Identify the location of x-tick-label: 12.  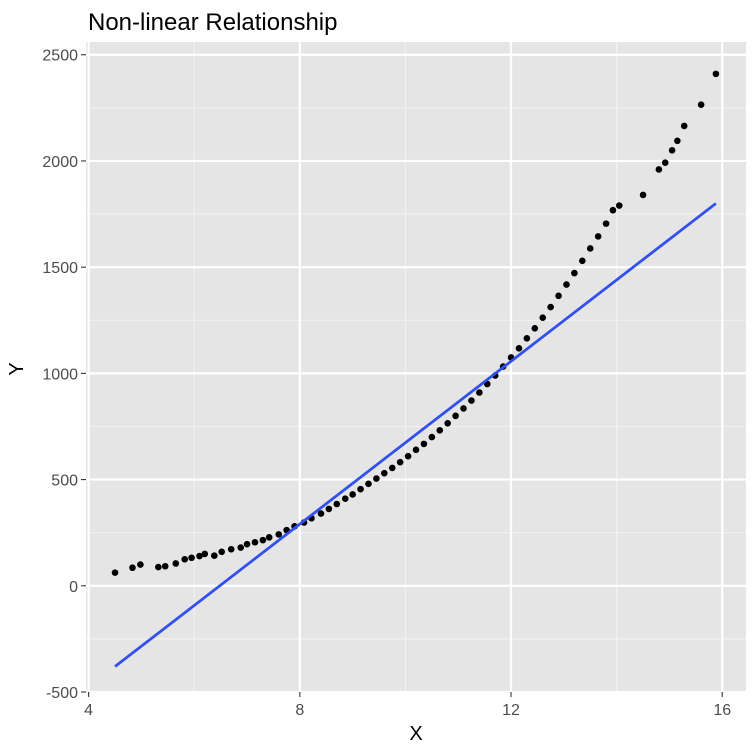
(511, 710).